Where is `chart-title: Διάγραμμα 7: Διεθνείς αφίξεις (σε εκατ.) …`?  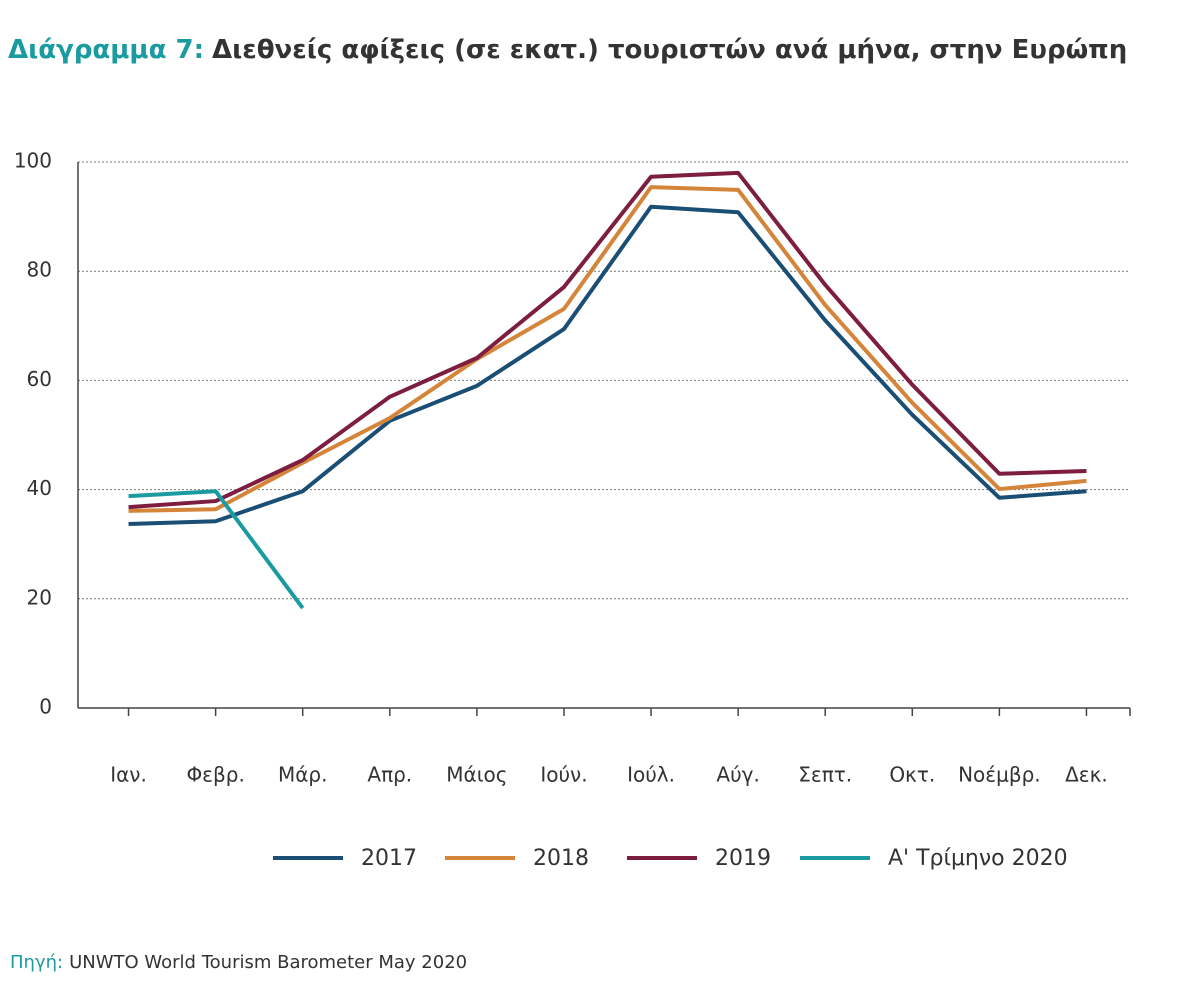
chart-title: Διάγραμμα 7: Διεθνείς αφίξεις (σε εκατ.) … is located at coordinates (567, 50).